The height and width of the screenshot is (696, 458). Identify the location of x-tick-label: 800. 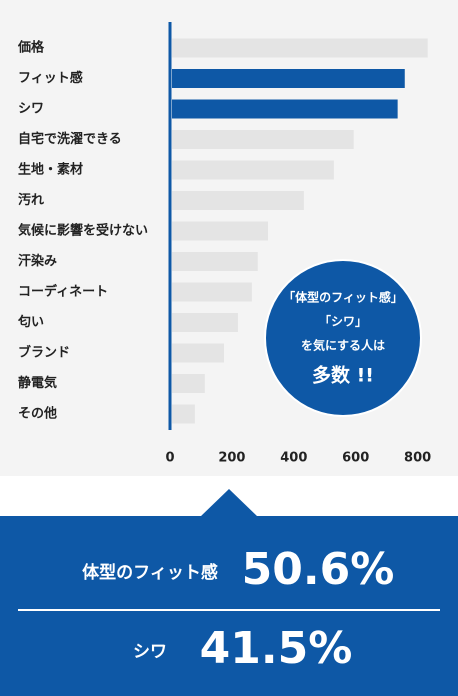
(417, 458).